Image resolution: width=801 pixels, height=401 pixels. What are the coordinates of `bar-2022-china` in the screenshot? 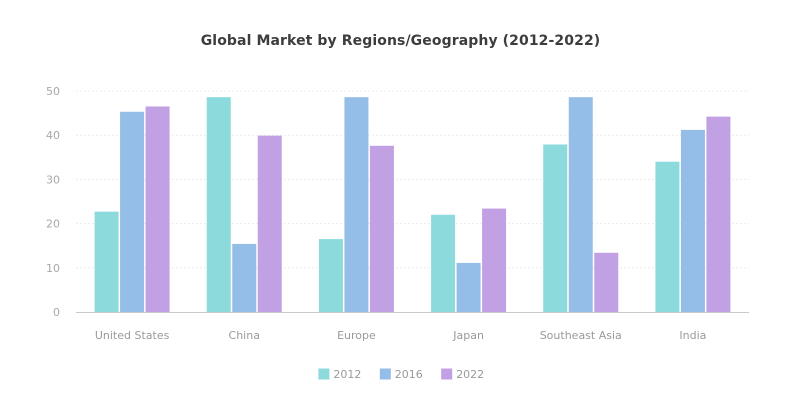 It's located at (269, 223).